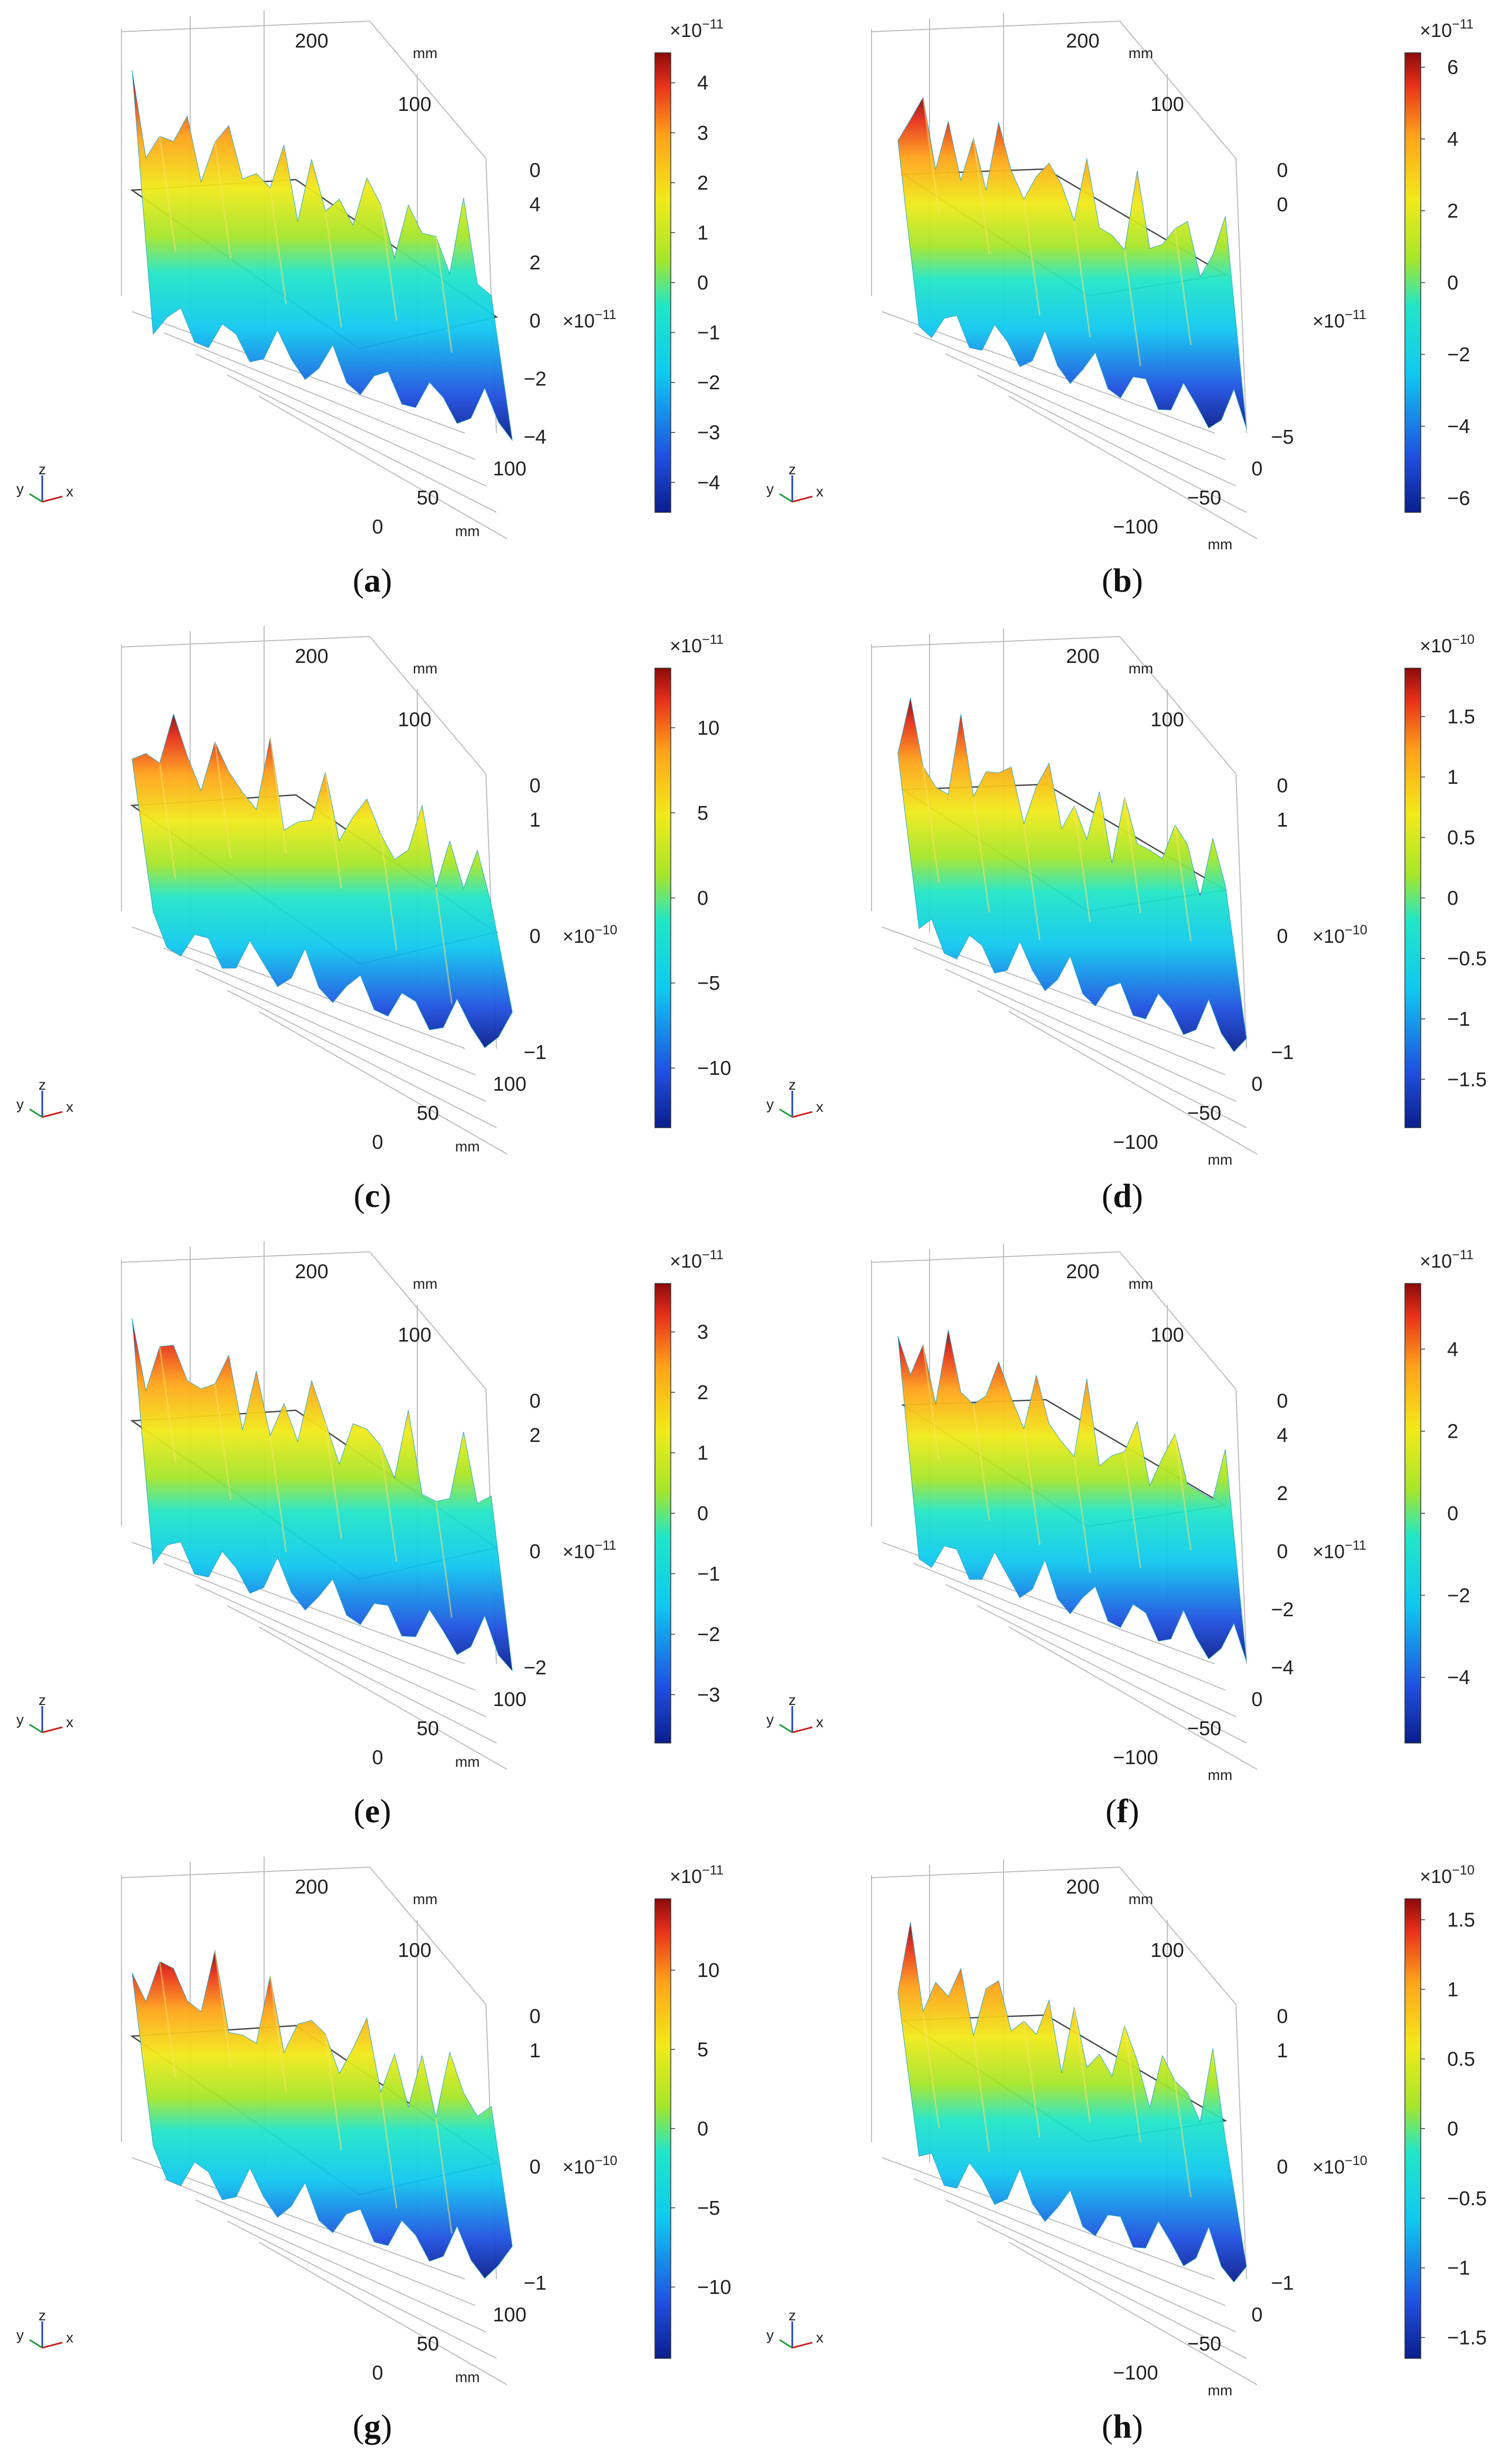 The height and width of the screenshot is (2464, 1500). What do you see at coordinates (372, 1811) in the screenshot?
I see `panel-label: (e)` at bounding box center [372, 1811].